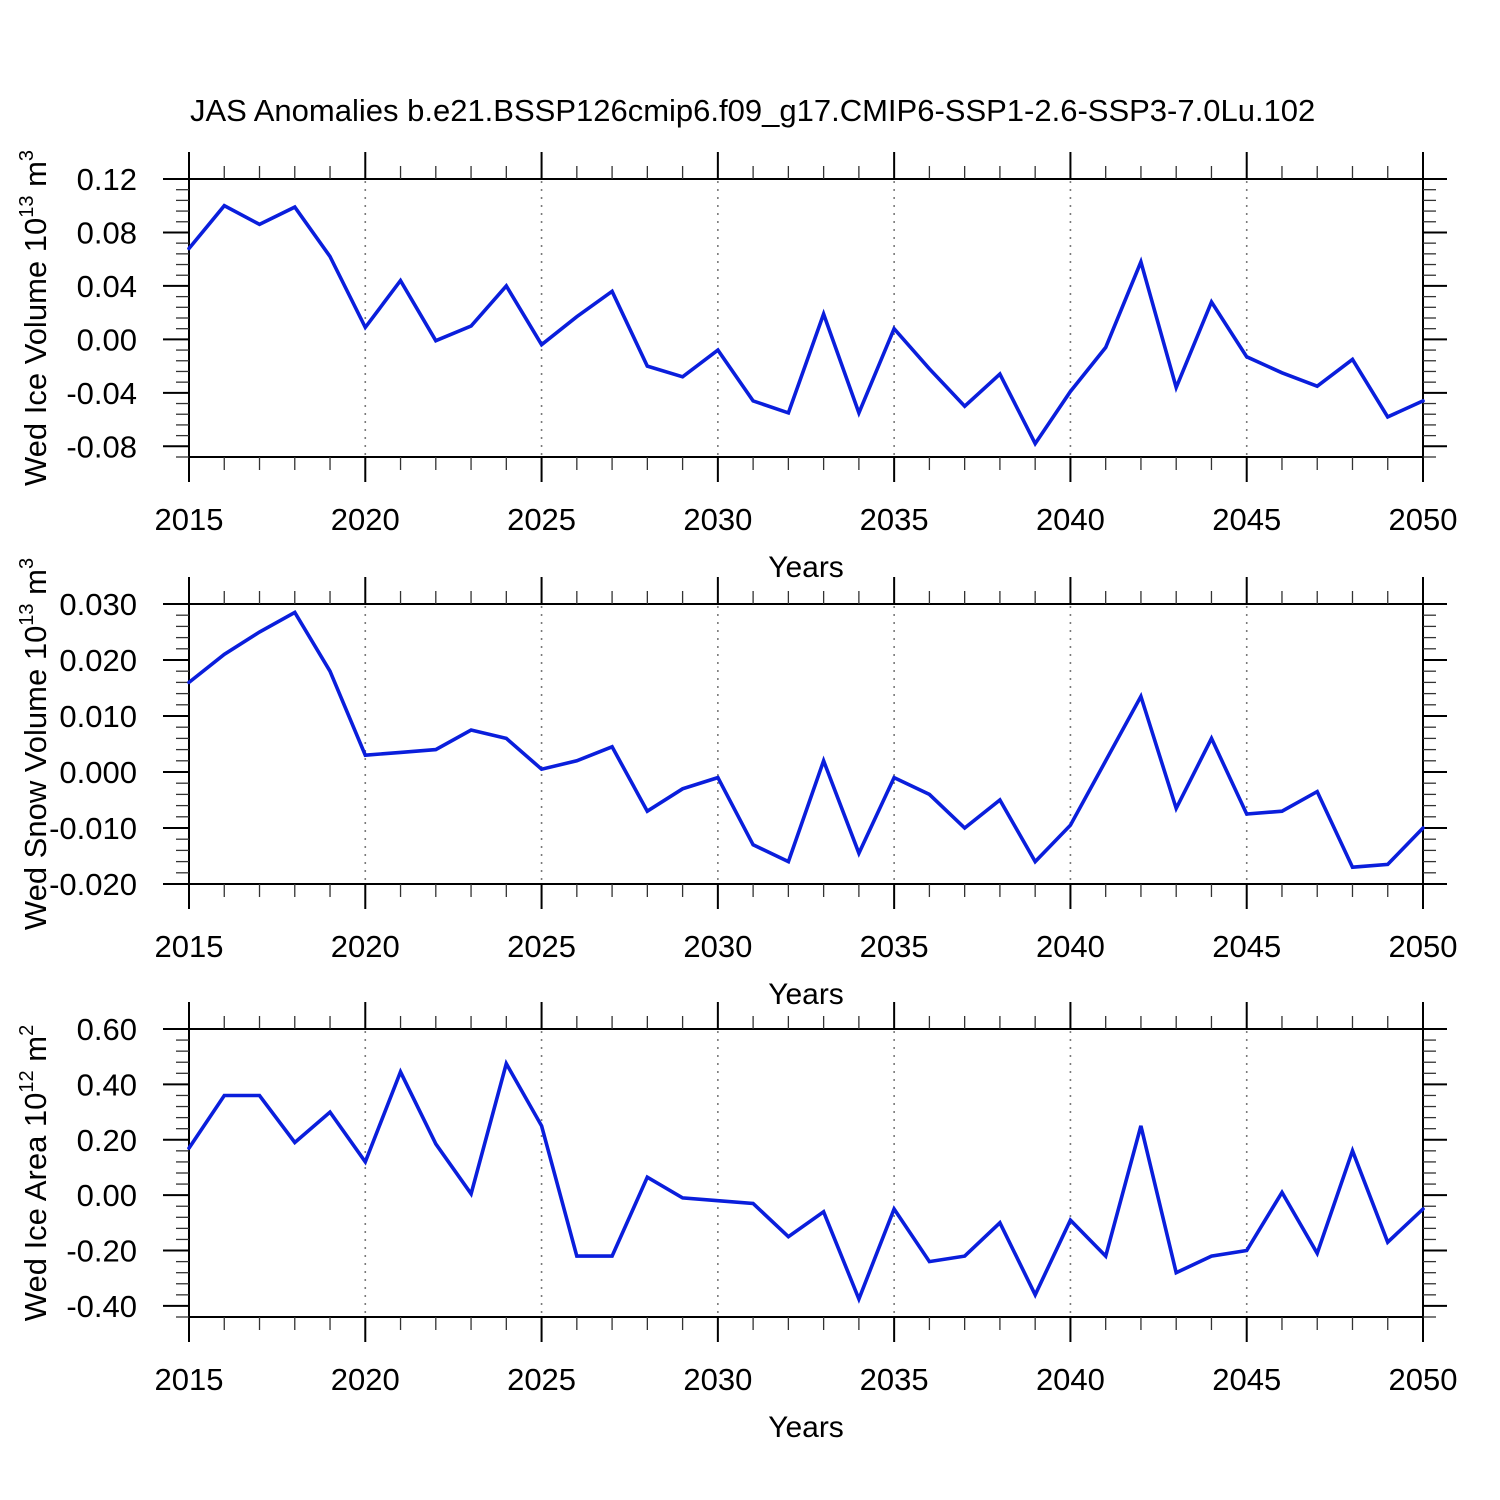 This screenshot has height=1500, width=1500. I want to click on y-tick-label: -0.010, so click(93, 828).